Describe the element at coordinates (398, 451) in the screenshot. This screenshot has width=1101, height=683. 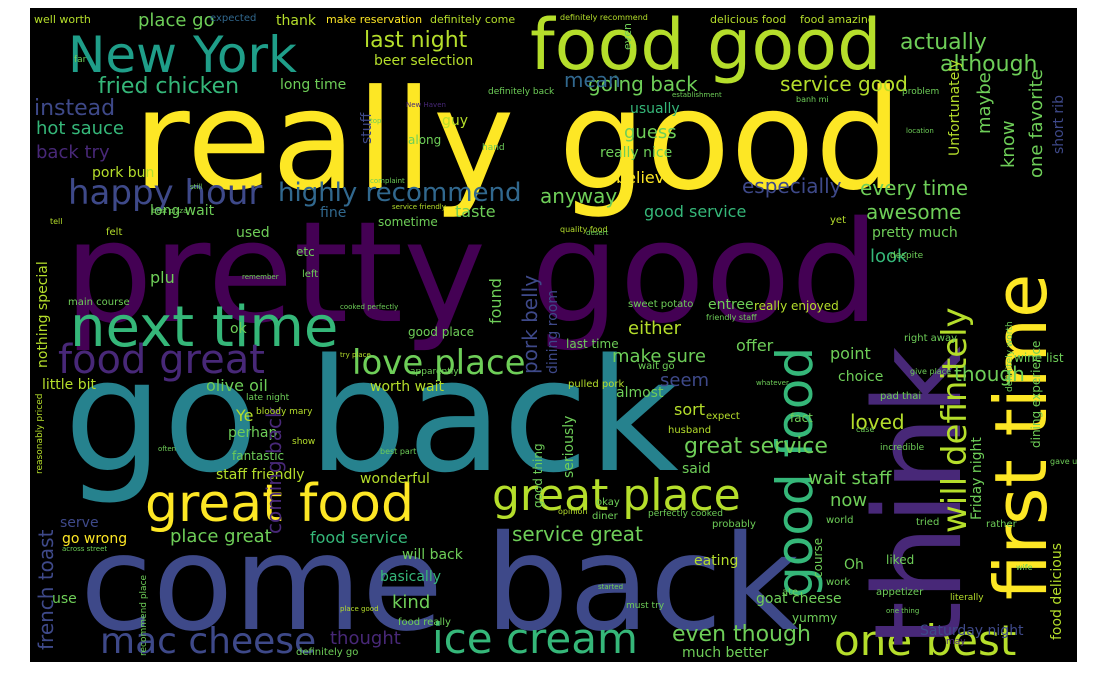
I see `word-best-part: best part` at that location.